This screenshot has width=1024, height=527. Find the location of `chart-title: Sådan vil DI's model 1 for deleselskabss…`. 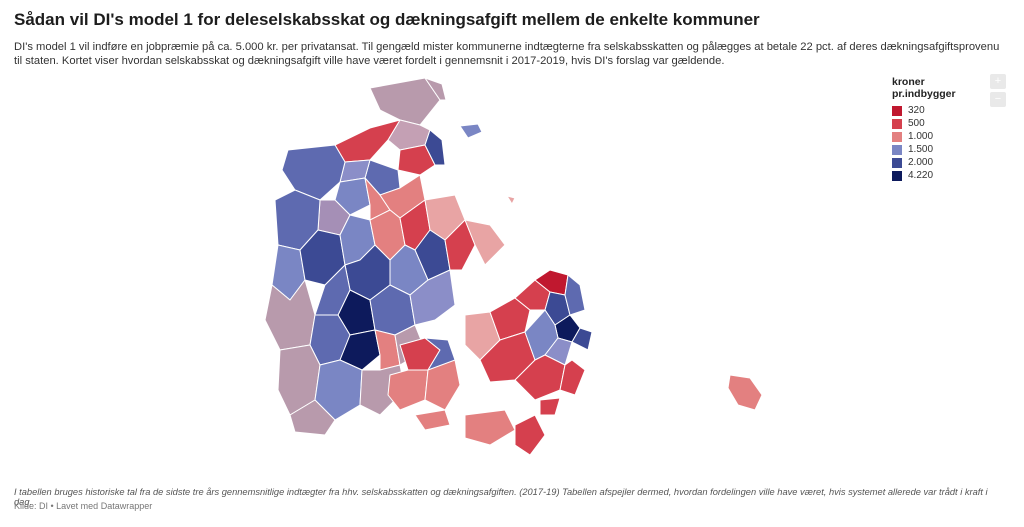

chart-title: Sådan vil DI's model 1 for deleselskabss… is located at coordinates (387, 19).